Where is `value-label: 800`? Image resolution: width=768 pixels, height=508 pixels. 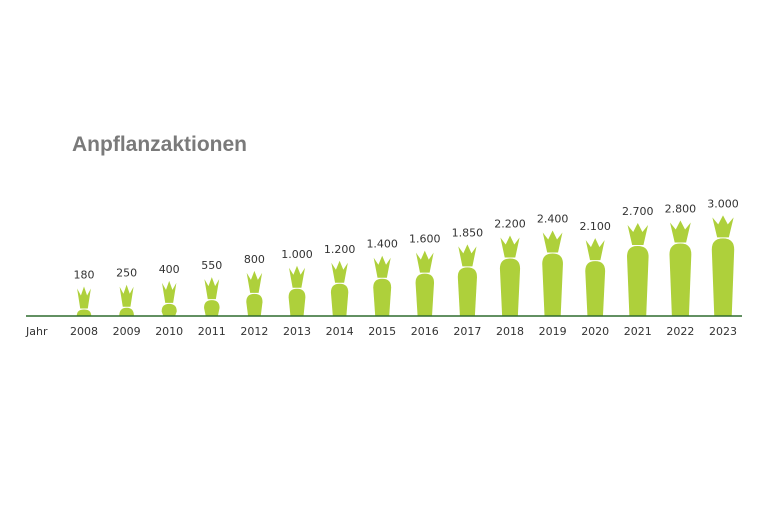 value-label: 800 is located at coordinates (254, 259).